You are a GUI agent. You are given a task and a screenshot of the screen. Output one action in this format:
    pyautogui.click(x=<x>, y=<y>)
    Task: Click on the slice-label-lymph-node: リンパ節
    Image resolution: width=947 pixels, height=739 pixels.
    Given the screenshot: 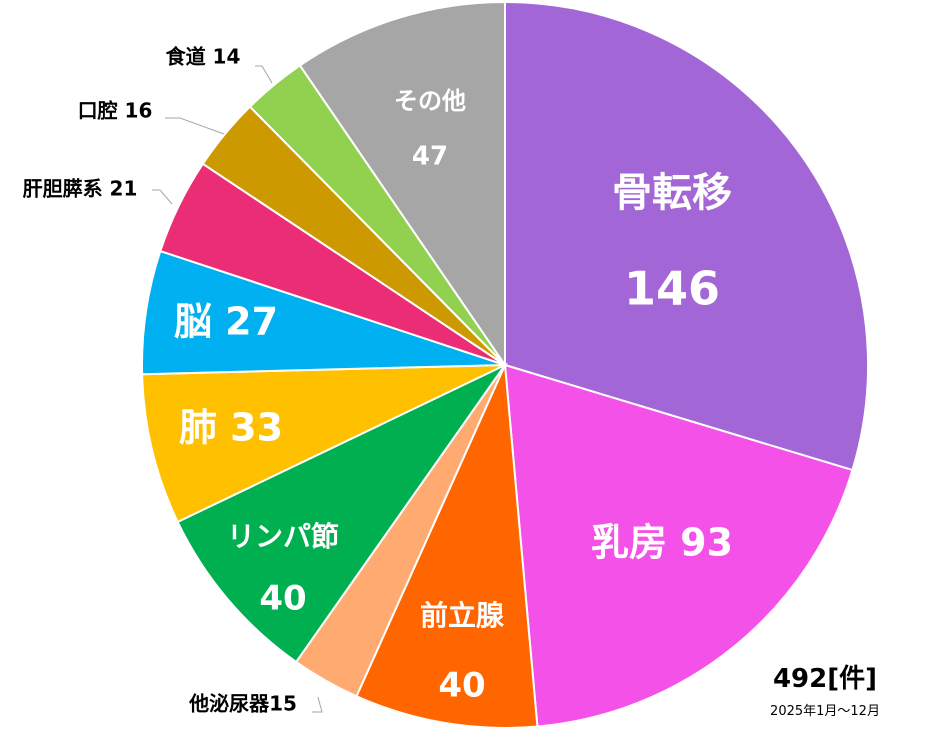 What is the action you would take?
    pyautogui.click(x=283, y=536)
    